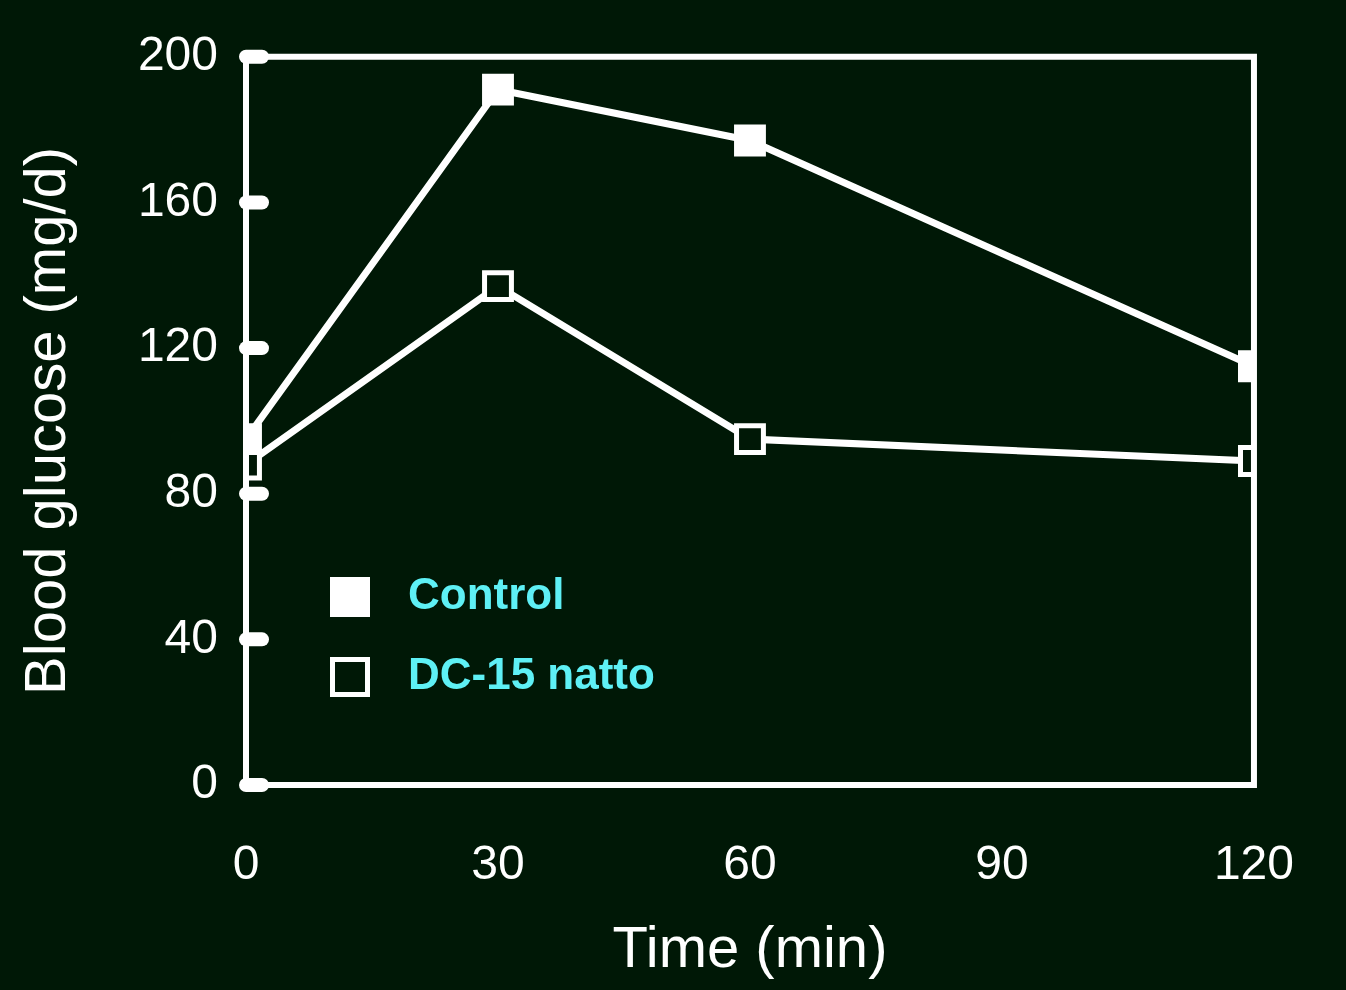 Image resolution: width=1346 pixels, height=990 pixels. Describe the element at coordinates (191, 490) in the screenshot. I see `y-tick-label: 80` at that location.